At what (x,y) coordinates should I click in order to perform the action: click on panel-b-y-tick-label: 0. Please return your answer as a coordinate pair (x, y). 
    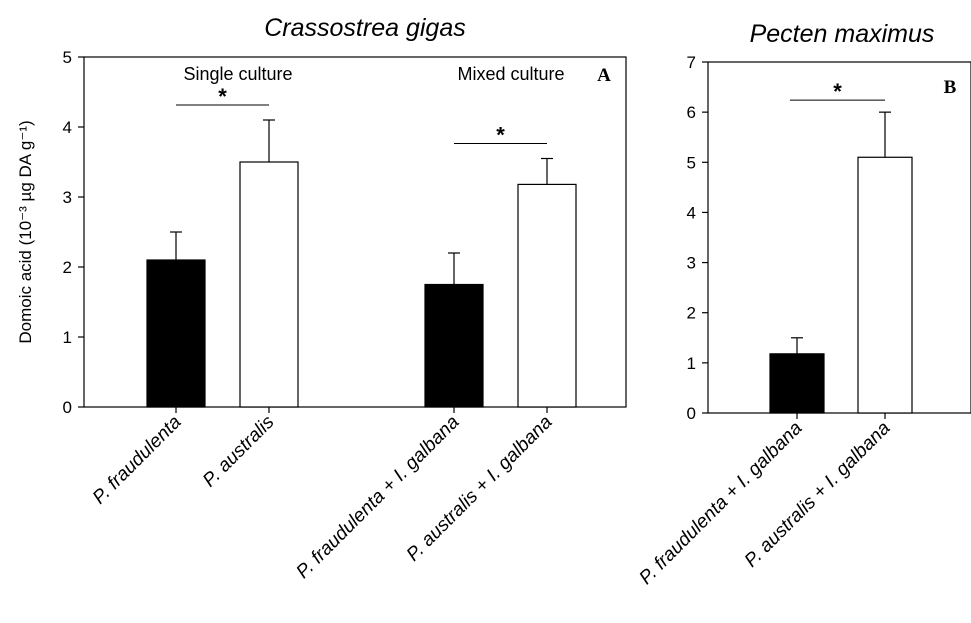
    Looking at the image, I should click on (691, 413).